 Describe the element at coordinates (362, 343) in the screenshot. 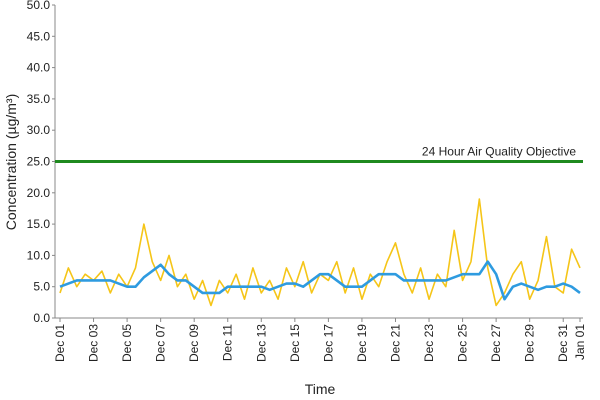

I see `x-tick-label: Dec 19` at that location.